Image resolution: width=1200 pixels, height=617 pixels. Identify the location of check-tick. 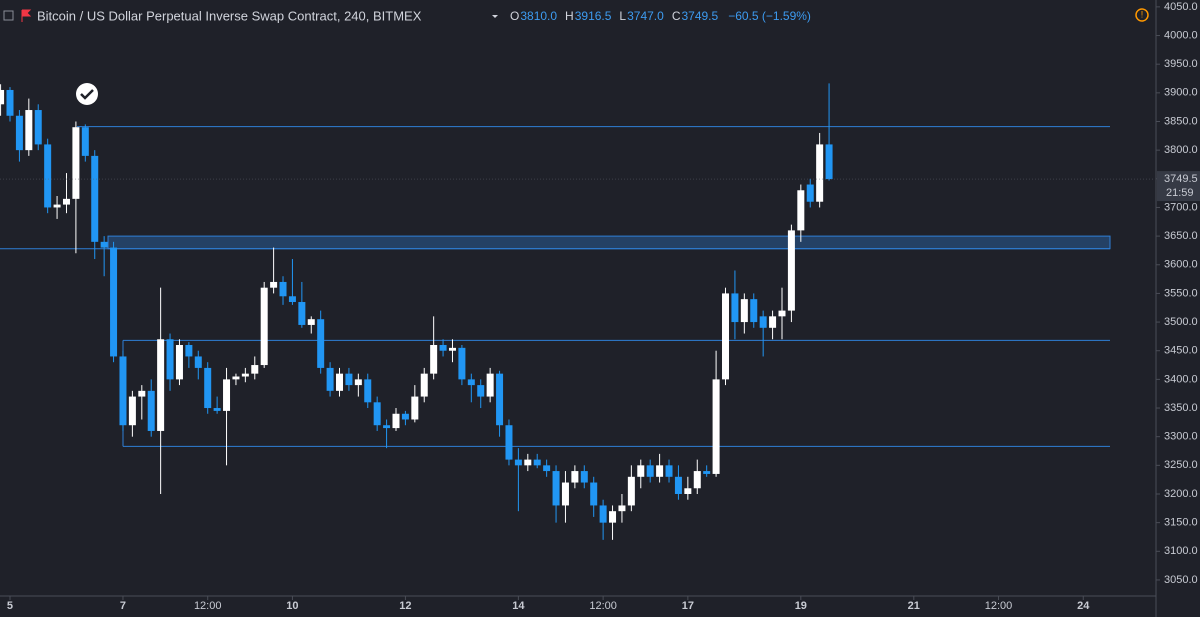
(87, 94).